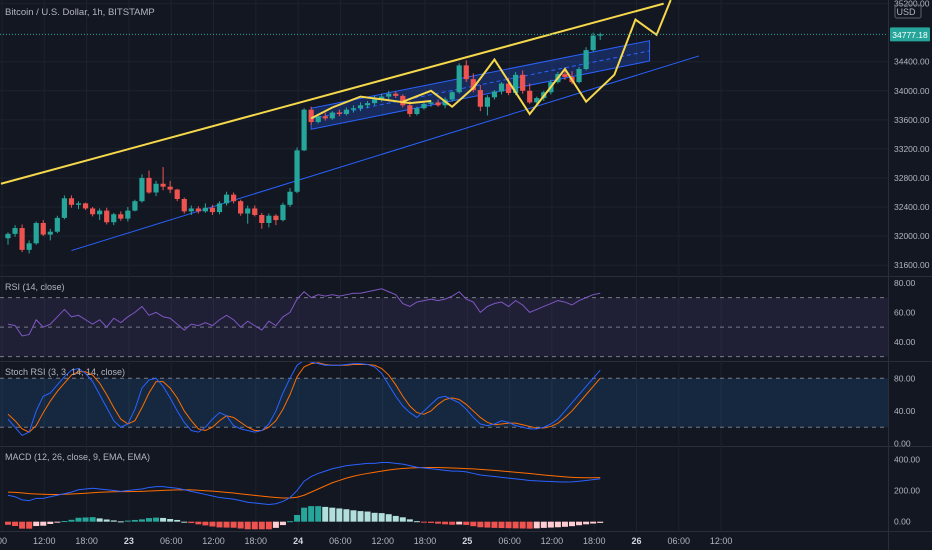  I want to click on price-tick-label: 31600.00, so click(912, 265).